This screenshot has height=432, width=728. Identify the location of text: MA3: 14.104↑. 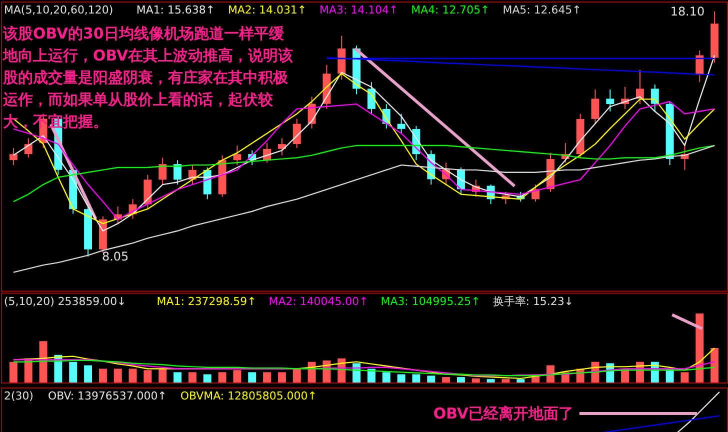
(359, 10).